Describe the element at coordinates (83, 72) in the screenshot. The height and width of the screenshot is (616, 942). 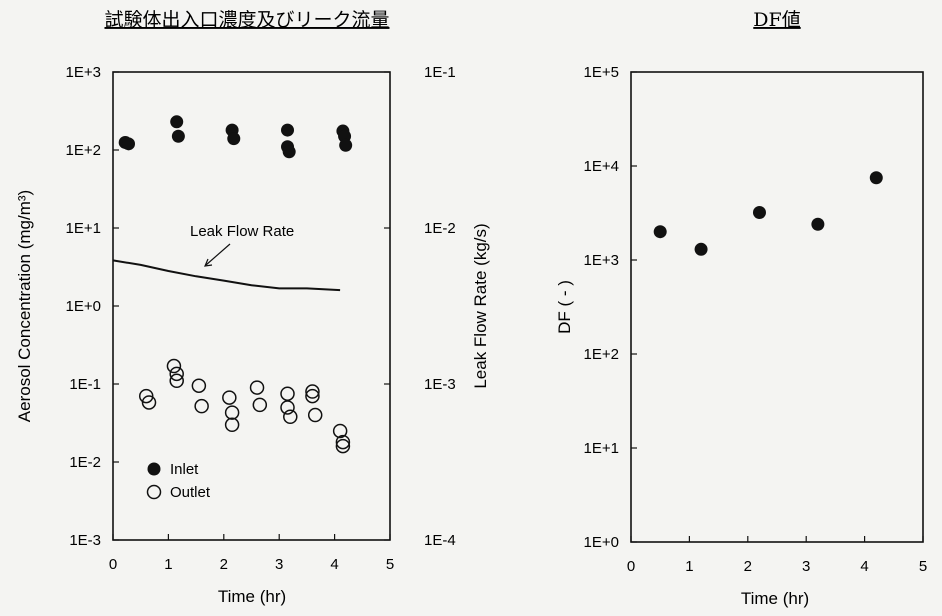
I see `y-tick-label: 1E+3` at that location.